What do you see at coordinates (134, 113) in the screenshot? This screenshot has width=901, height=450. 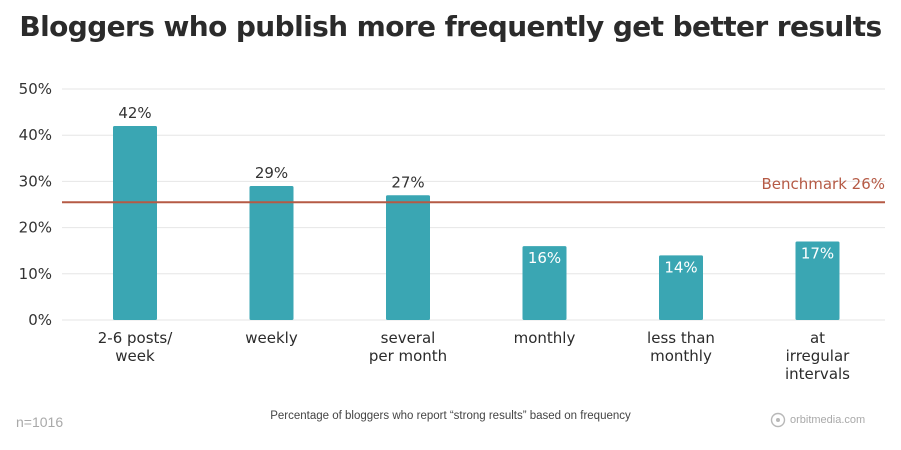 I see `data-label: 42%` at bounding box center [134, 113].